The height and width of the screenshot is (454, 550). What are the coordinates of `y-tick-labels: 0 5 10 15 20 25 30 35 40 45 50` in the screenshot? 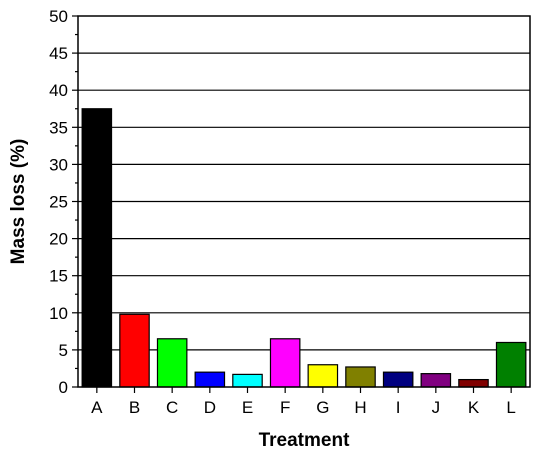 It's located at (58, 202).